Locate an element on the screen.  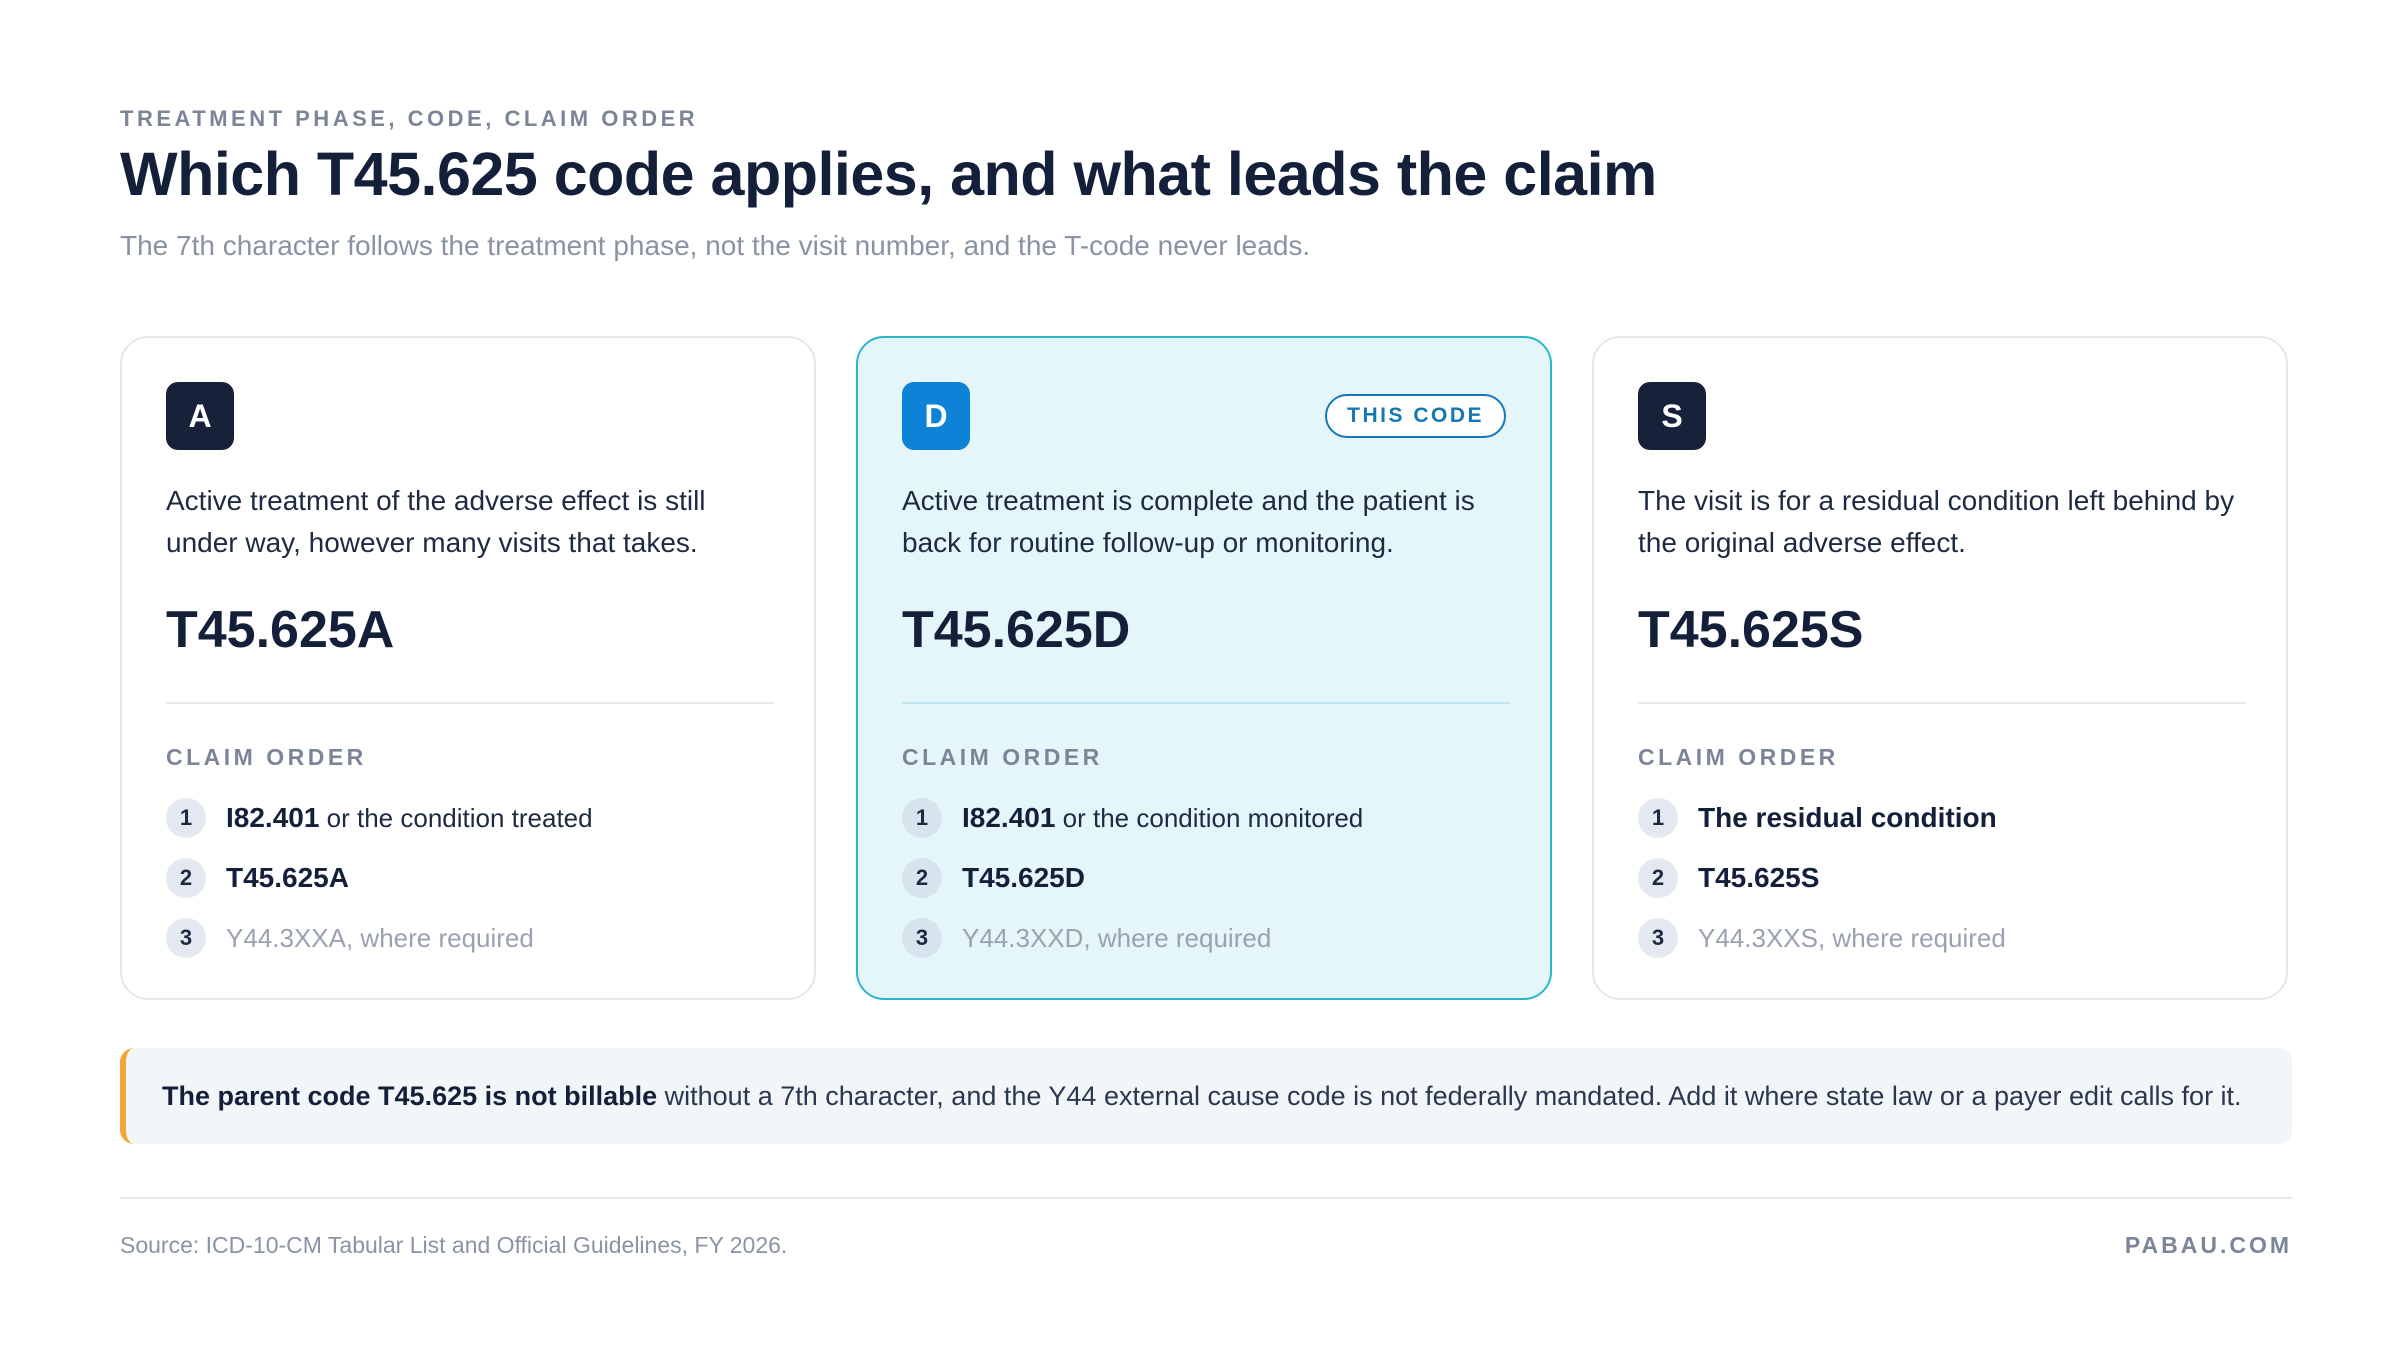
step-text: The residual condition is located at coordinates (1847, 818).